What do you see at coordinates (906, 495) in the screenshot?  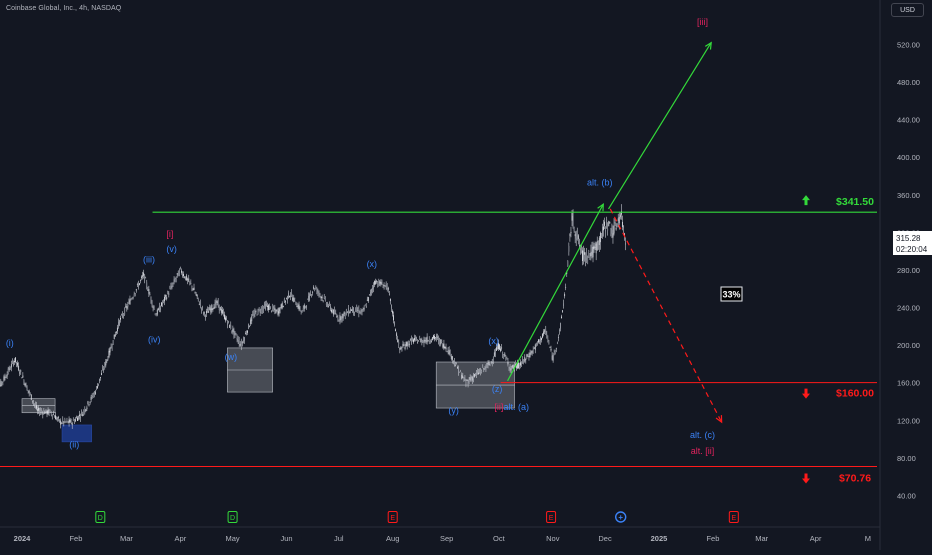 I see `y-tick-label: 40.00` at bounding box center [906, 495].